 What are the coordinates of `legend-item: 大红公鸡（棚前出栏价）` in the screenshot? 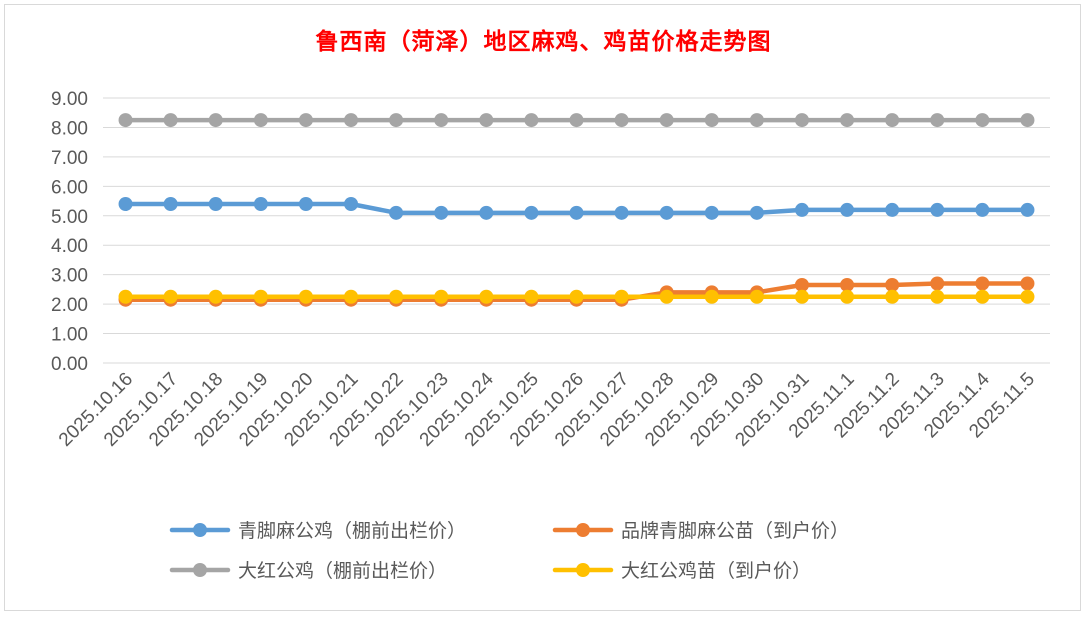 It's located at (308, 571).